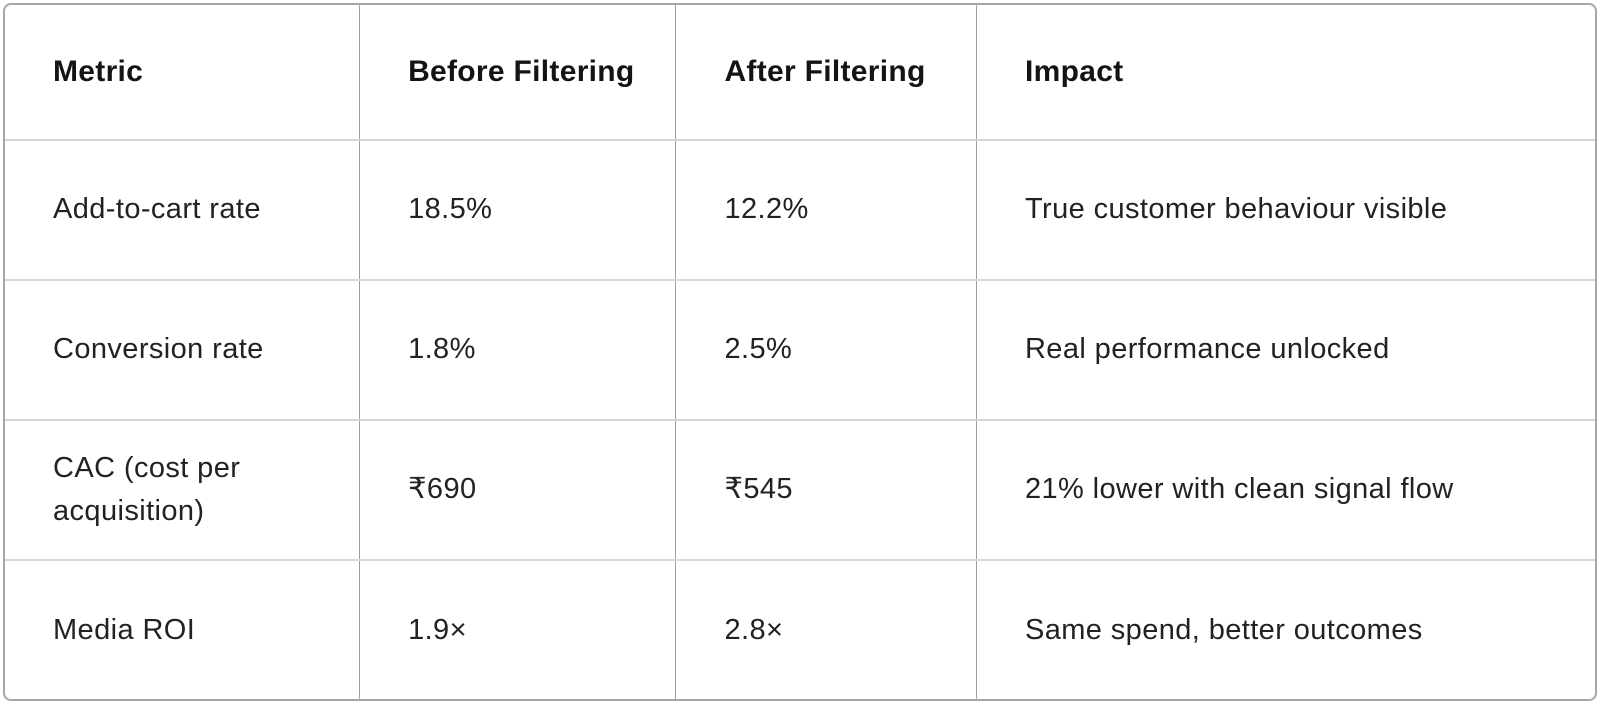  Describe the element at coordinates (1285, 629) in the screenshot. I see `cell-impact: Same spend, better outcomes` at that location.